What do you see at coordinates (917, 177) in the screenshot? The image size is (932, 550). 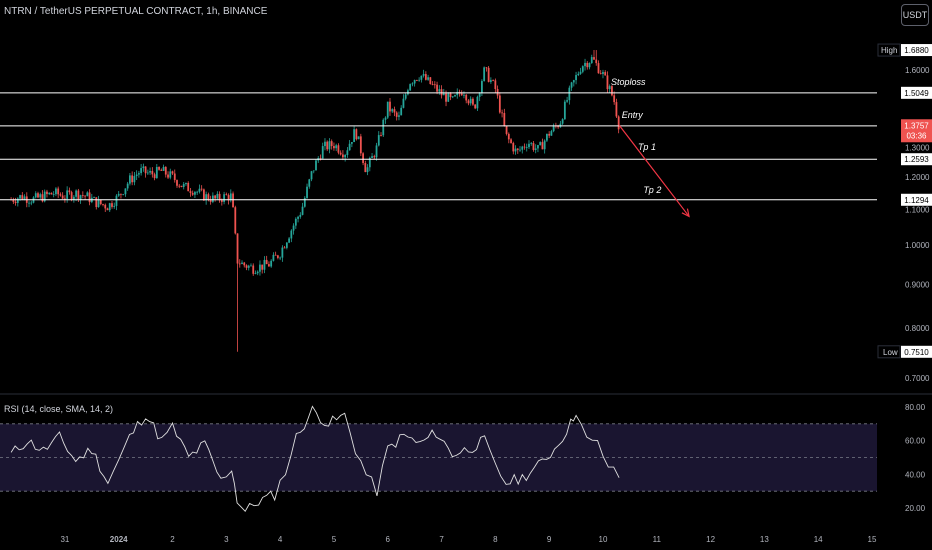 I see `price-tick-label: 1.2000` at bounding box center [917, 177].